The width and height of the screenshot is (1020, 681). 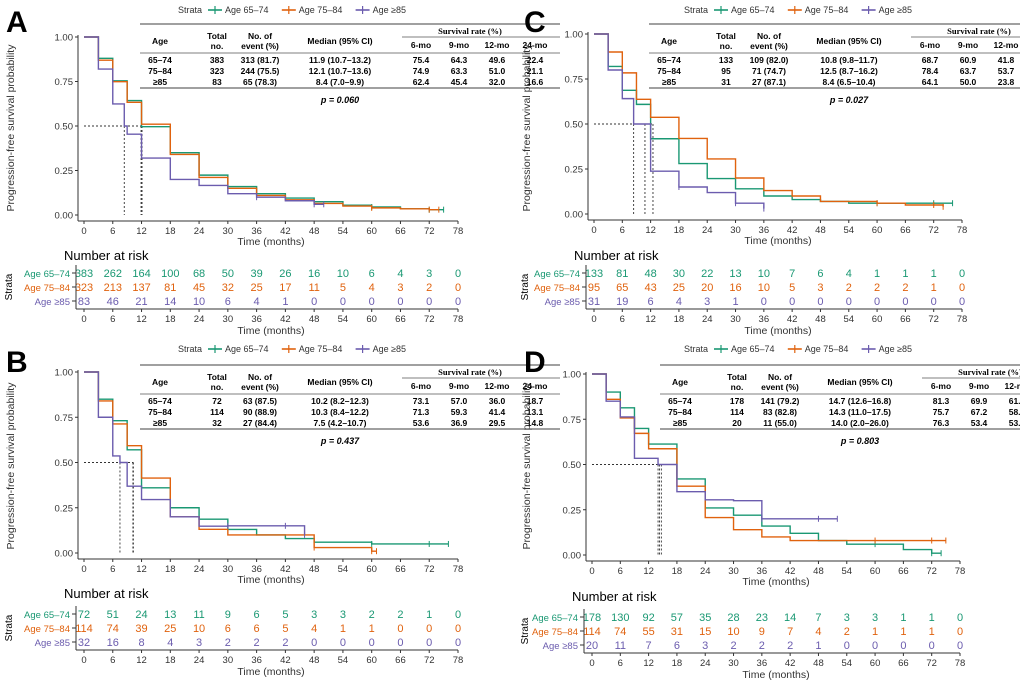 What do you see at coordinates (777, 241) in the screenshot?
I see `x-axis-label: Time (months)` at bounding box center [777, 241].